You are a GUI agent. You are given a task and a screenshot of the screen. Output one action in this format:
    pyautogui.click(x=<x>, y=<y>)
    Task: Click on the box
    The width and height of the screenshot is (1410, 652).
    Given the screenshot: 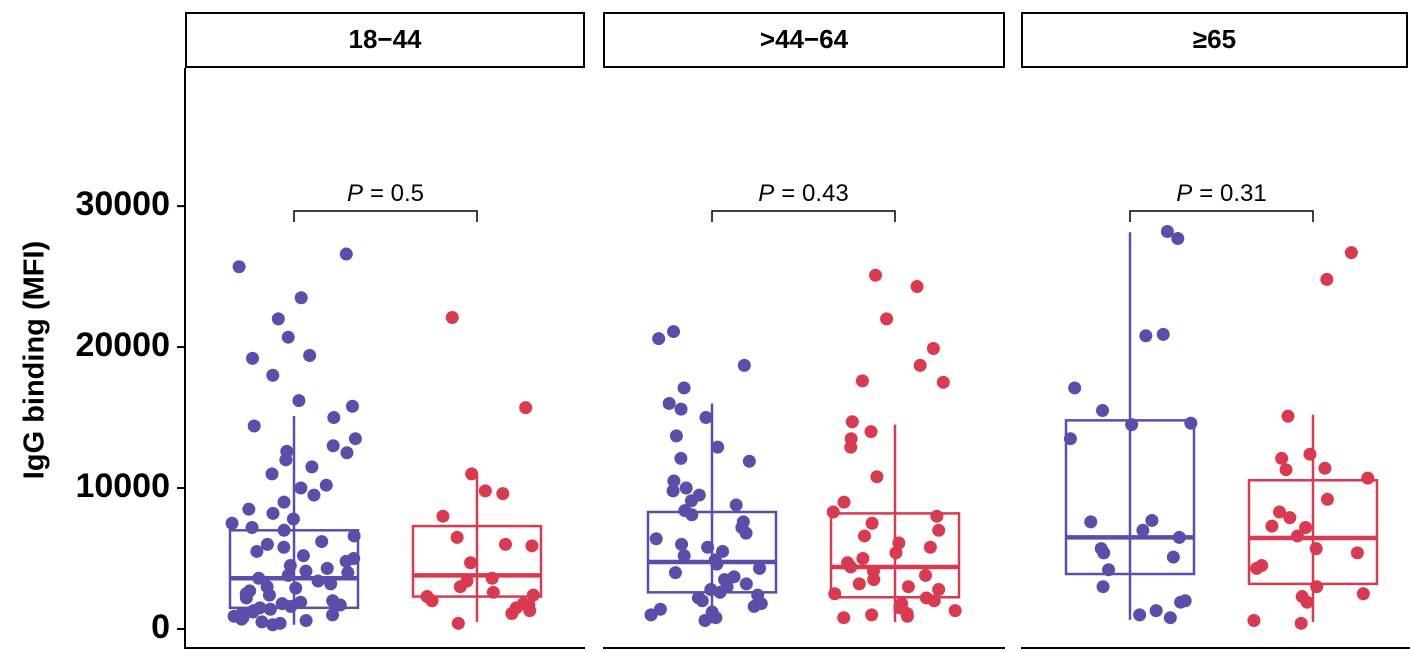 What is the action you would take?
    pyautogui.click(x=895, y=555)
    